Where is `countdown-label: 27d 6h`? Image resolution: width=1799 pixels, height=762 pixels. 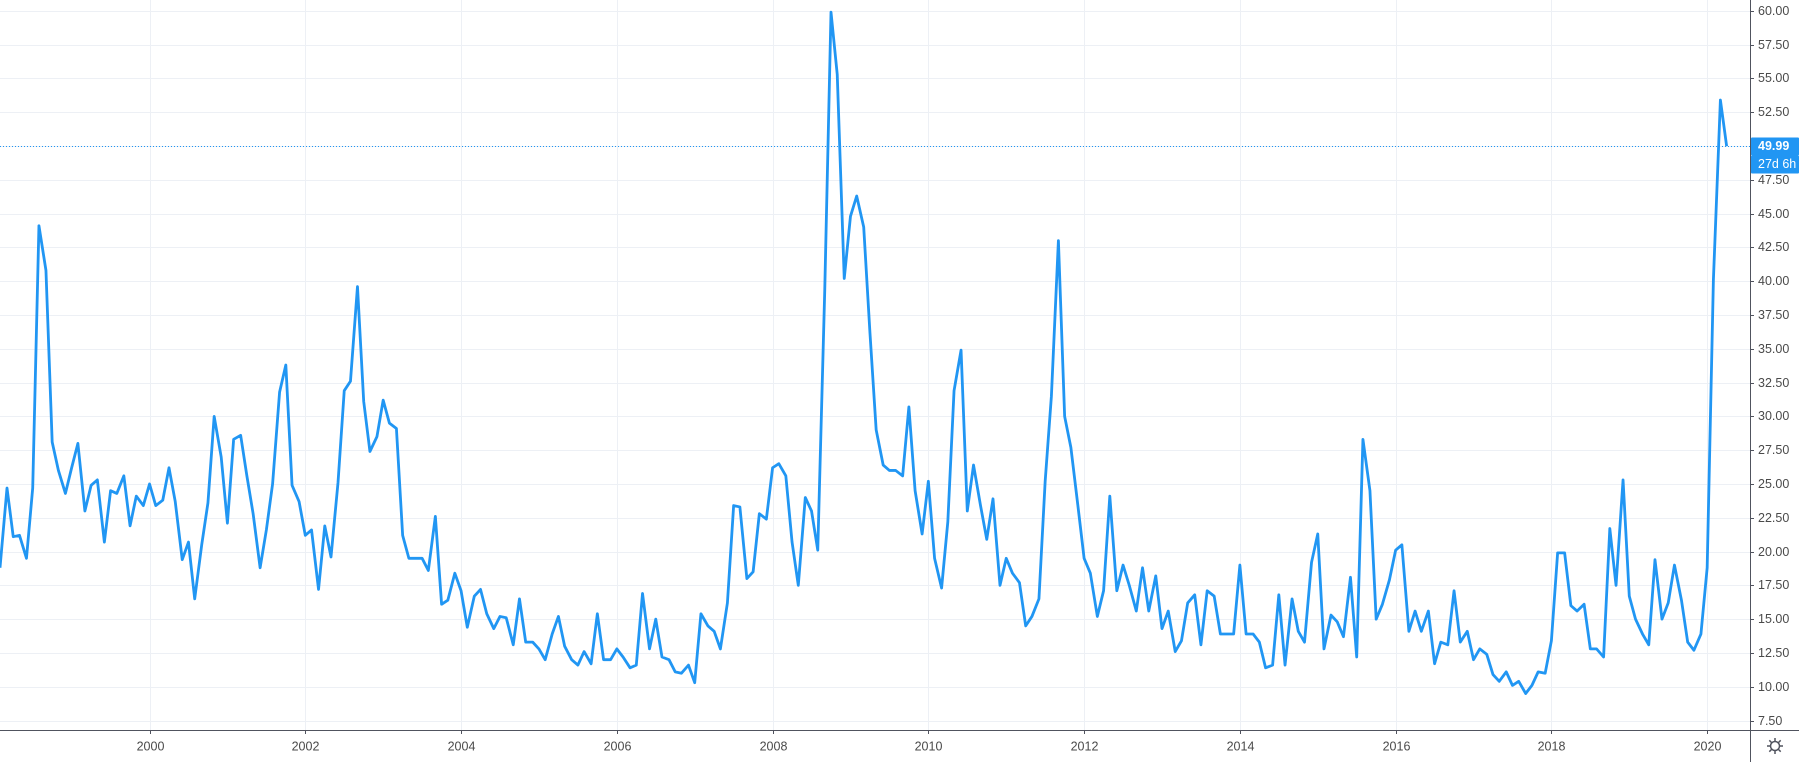
countdown-label: 27d 6h is located at coordinates (1777, 164).